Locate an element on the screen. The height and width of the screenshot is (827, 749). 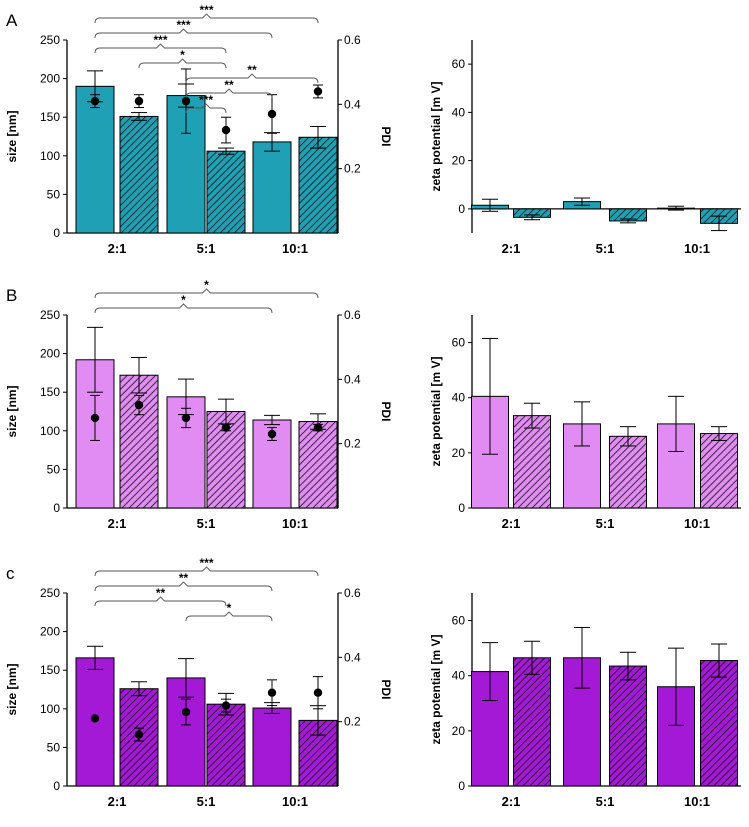
zeta-chart: 0 20 40 60 zeta potential [m V] 2:1 5:1 10:1 is located at coordinates (585, 701).